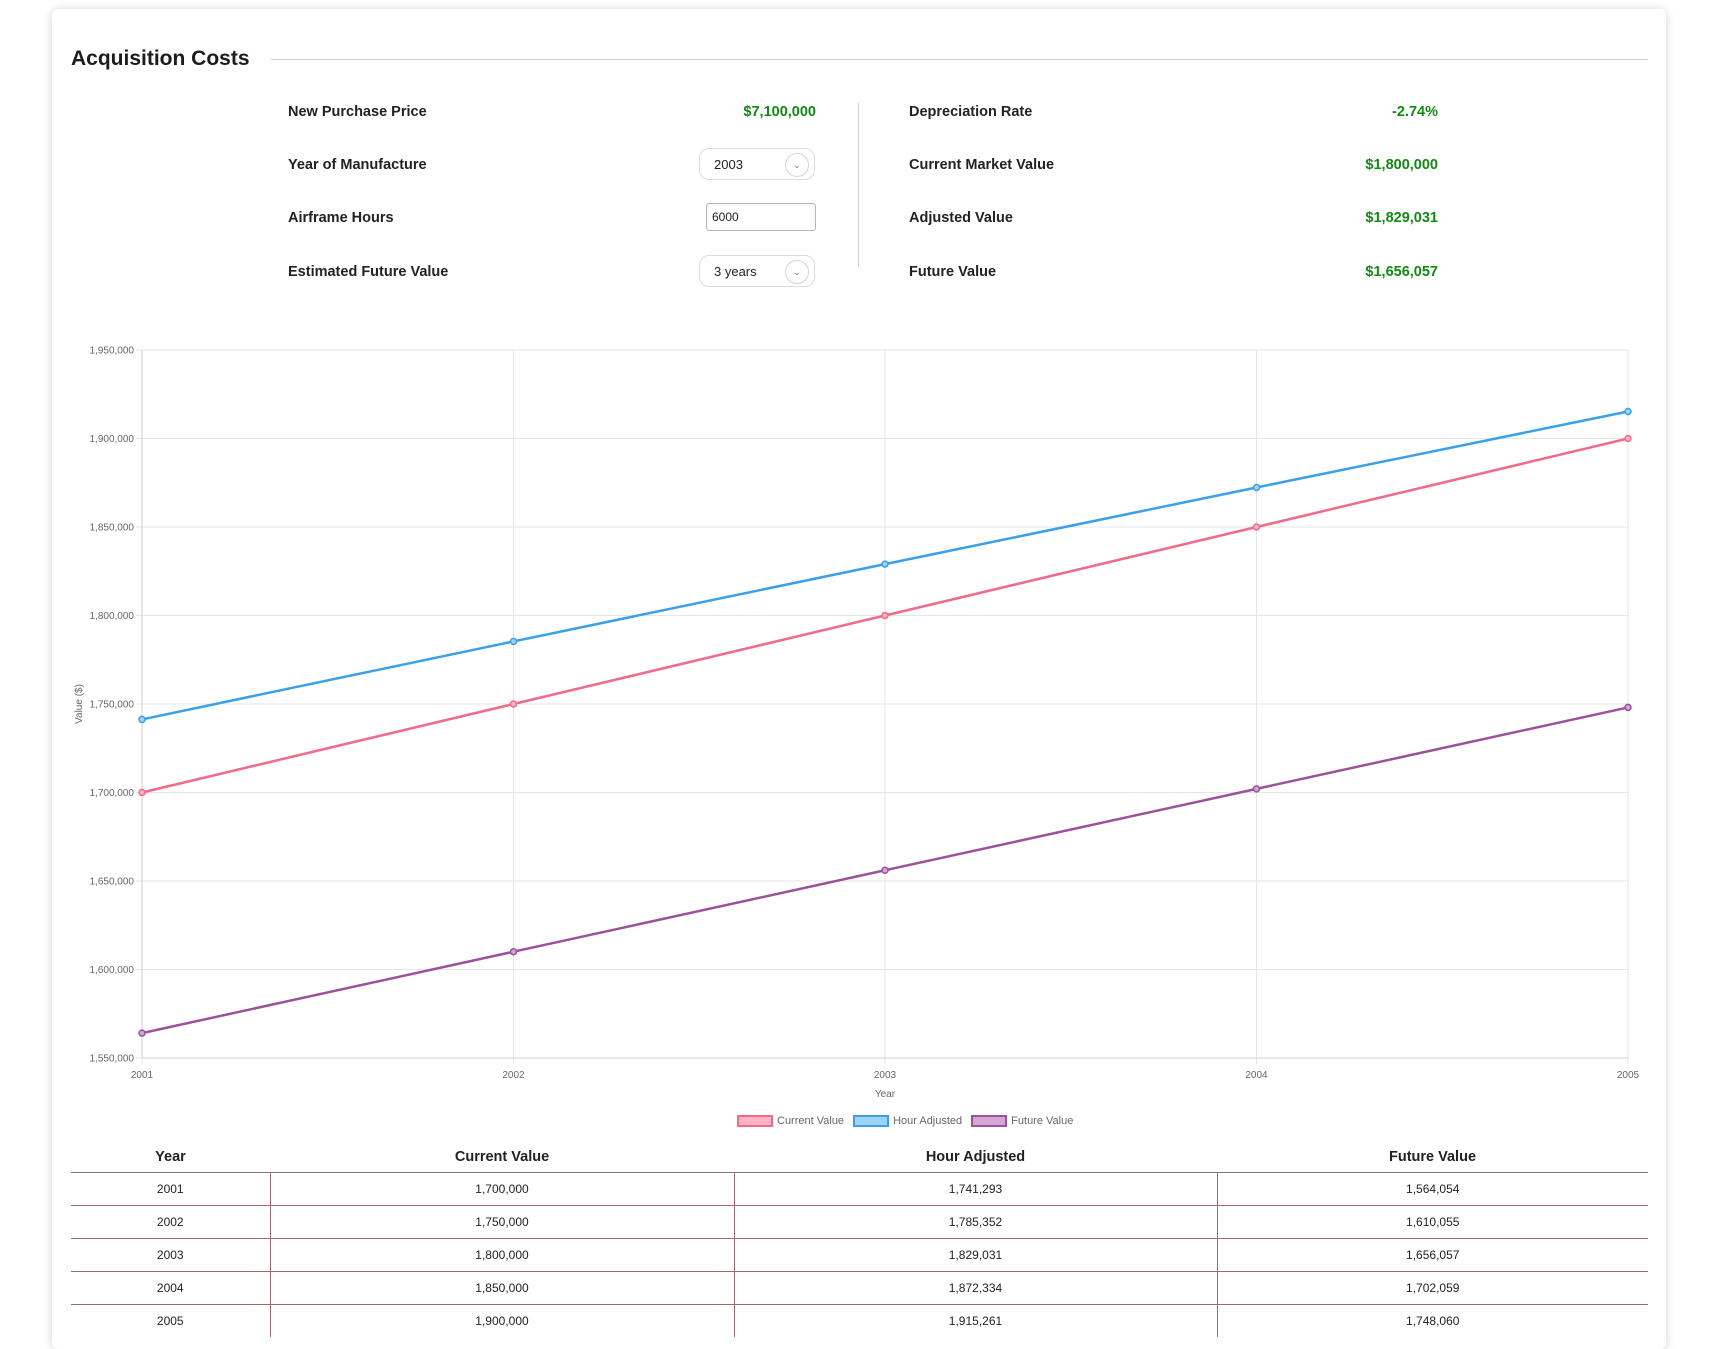 This screenshot has width=1711, height=1349. I want to click on chart-legend: Current Value Hour Adjusted Future Value, so click(909, 1121).